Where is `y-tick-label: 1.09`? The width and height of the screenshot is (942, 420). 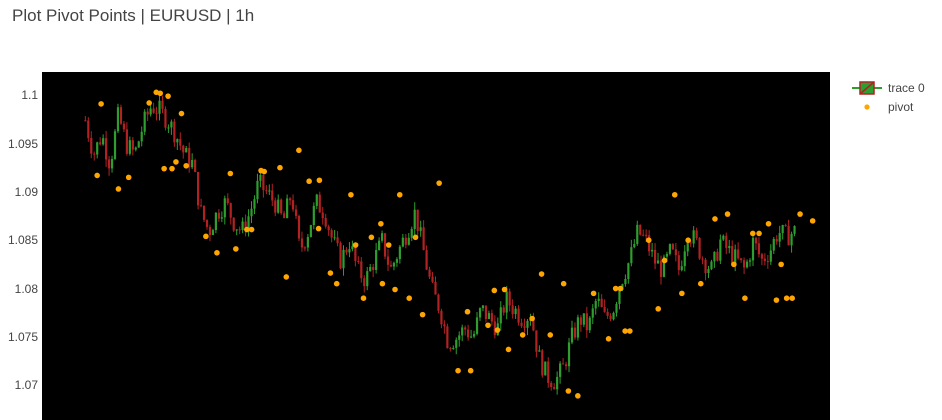
y-tick-label: 1.09 is located at coordinates (26, 191).